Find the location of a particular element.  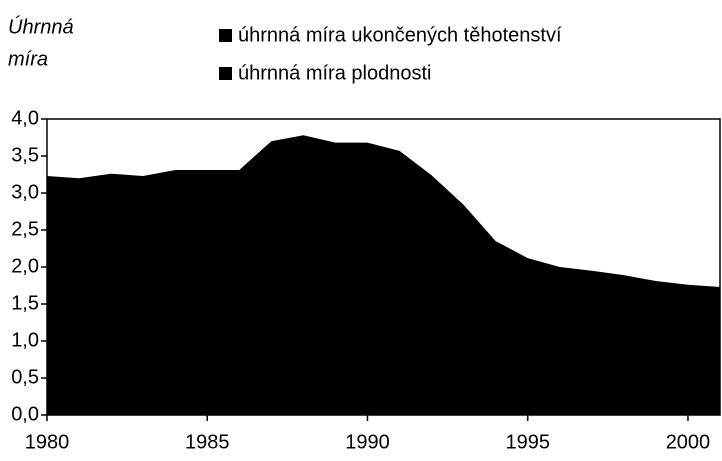

y-tick-label: 2,5 is located at coordinates (25, 229).